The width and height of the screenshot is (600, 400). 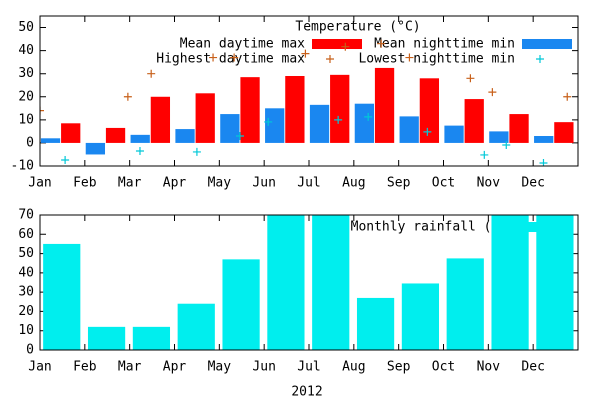 I want to click on y-tick-label: -10, so click(x=22, y=166).